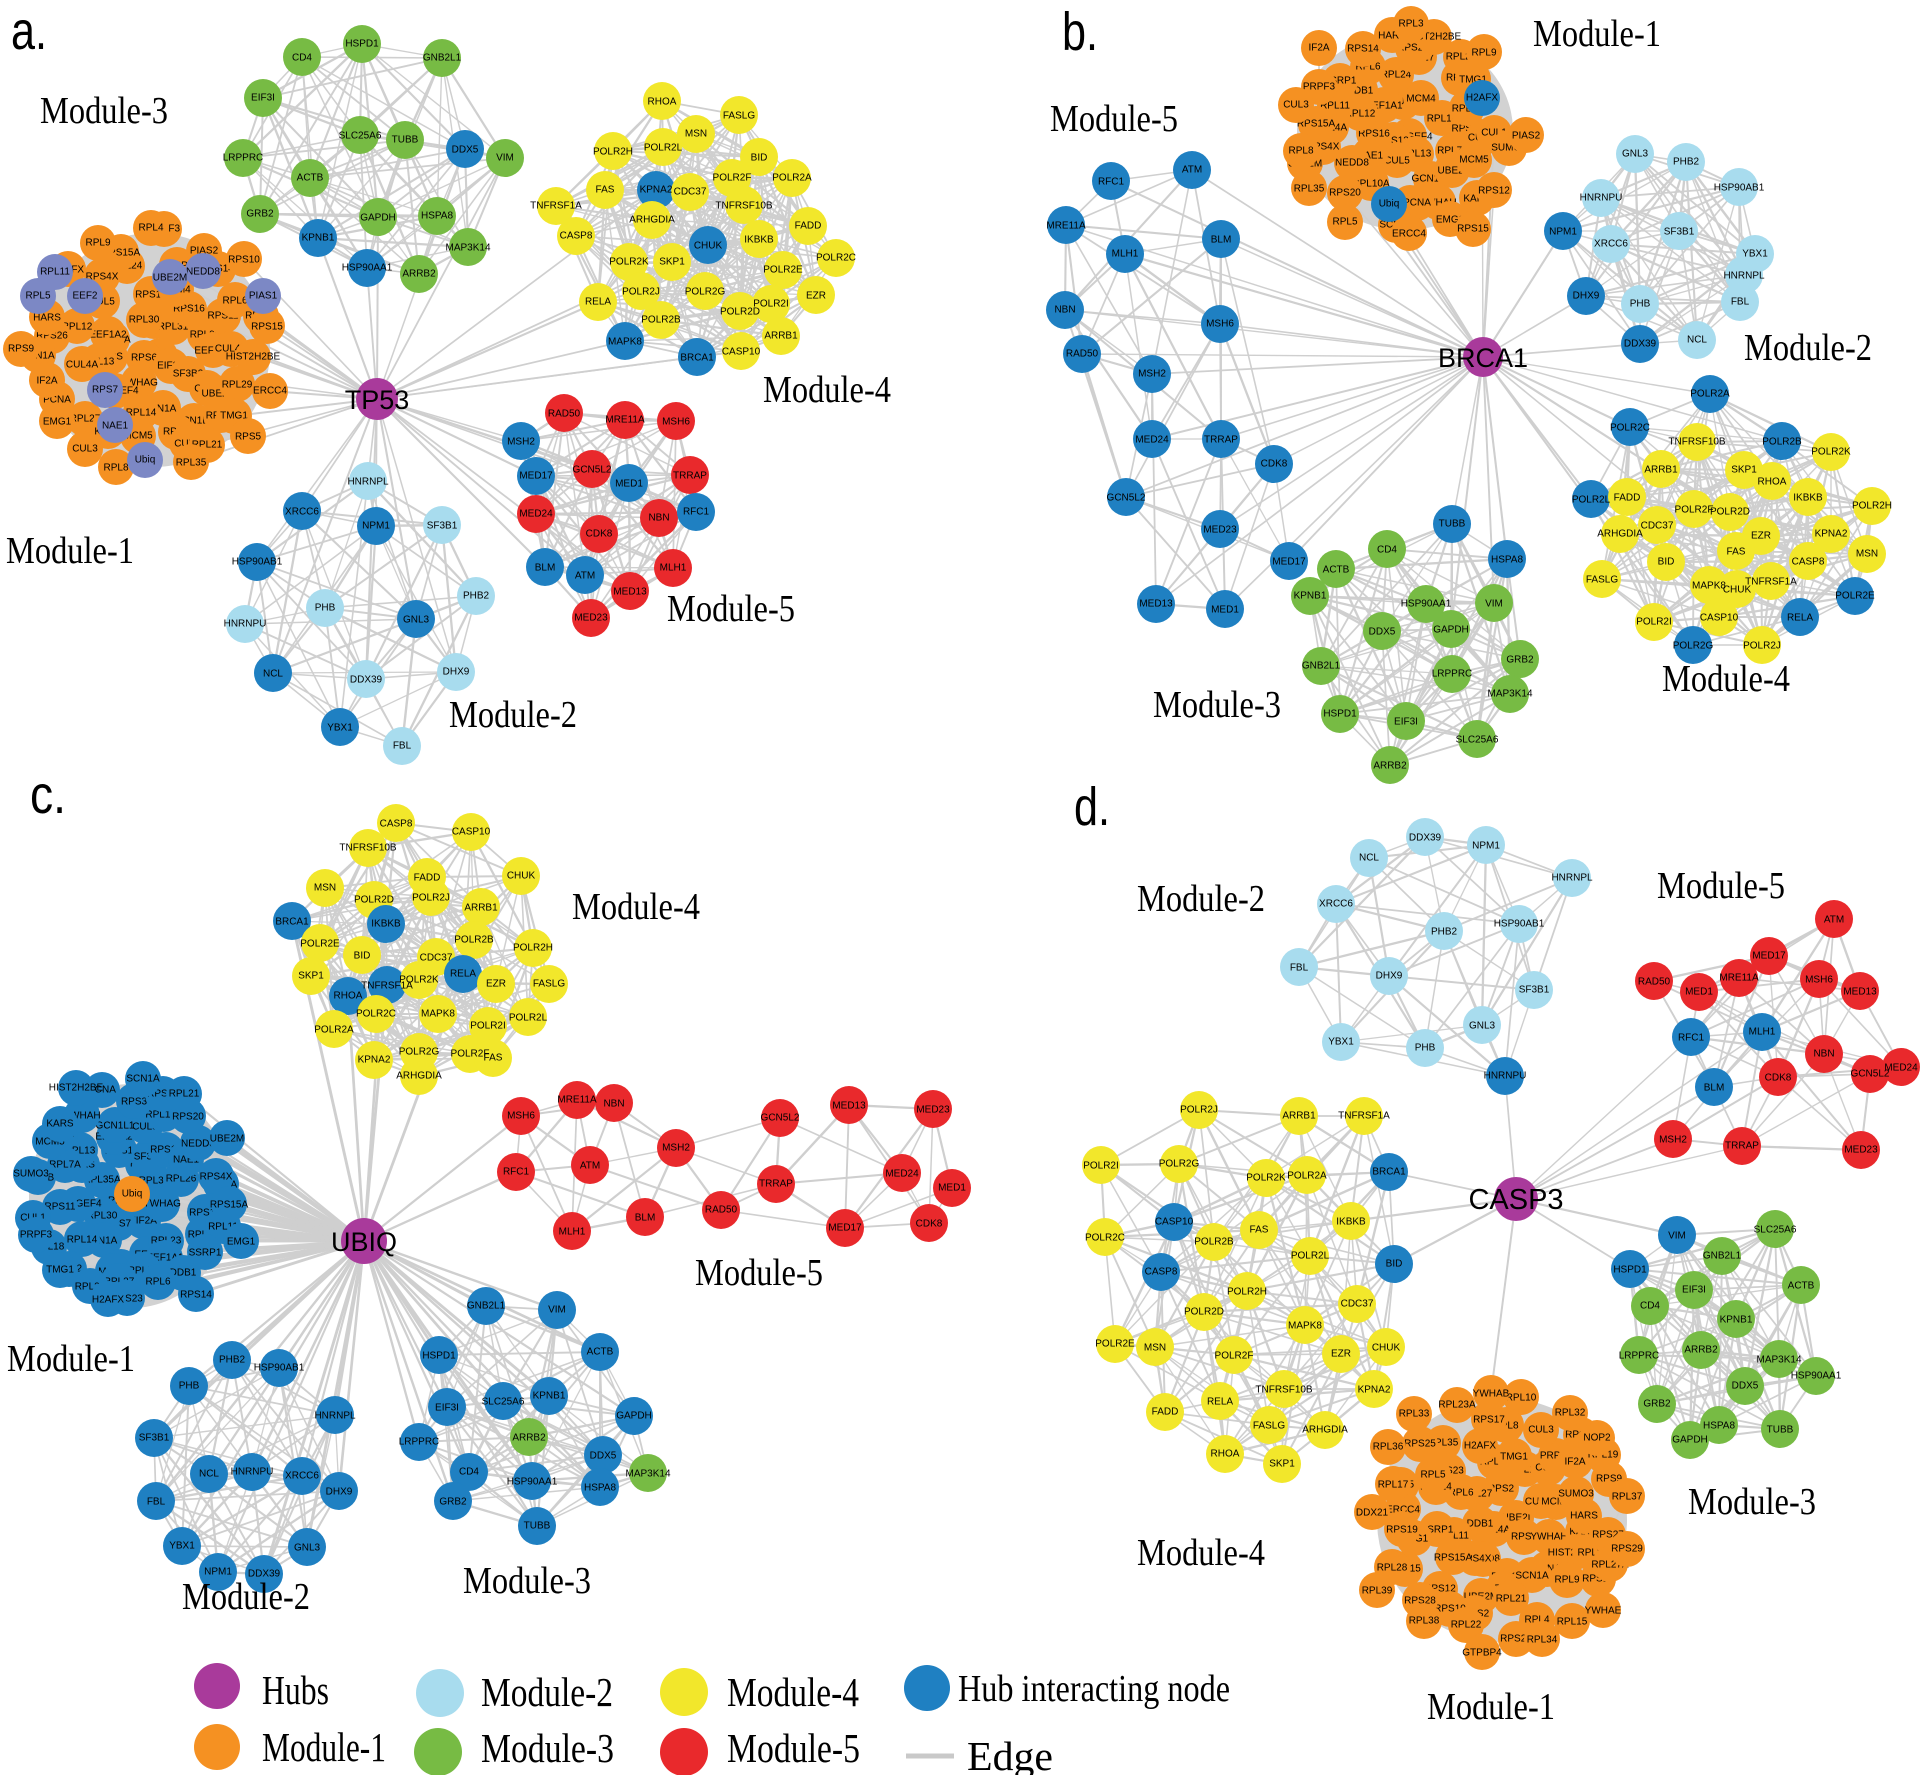 The image size is (1923, 1780). What do you see at coordinates (636, 907) in the screenshot?
I see `svg-text: Module-4` at bounding box center [636, 907].